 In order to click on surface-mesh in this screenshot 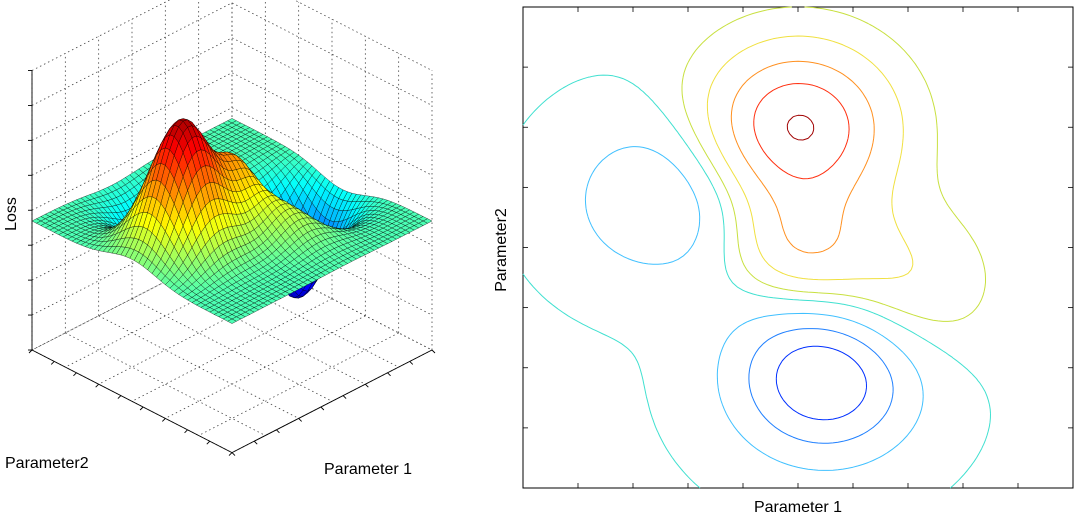, I will do `click(232, 221)`.